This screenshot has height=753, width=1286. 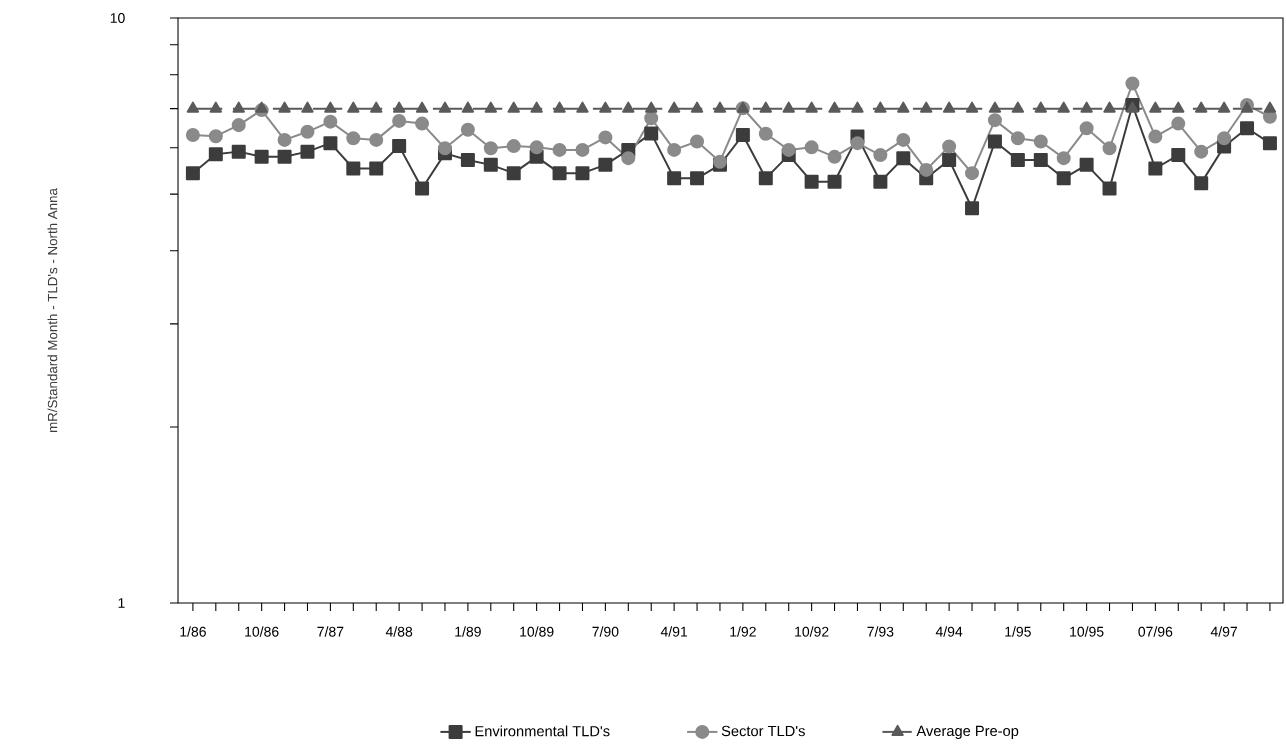 I want to click on x-tick-label: 4/88, so click(x=399, y=631).